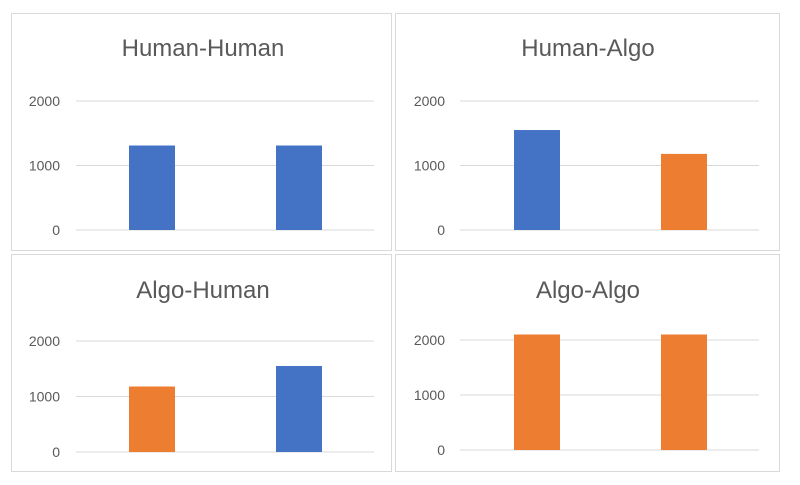 The width and height of the screenshot is (800, 485). Describe the element at coordinates (202, 290) in the screenshot. I see `chart-title: Algo-Human` at that location.